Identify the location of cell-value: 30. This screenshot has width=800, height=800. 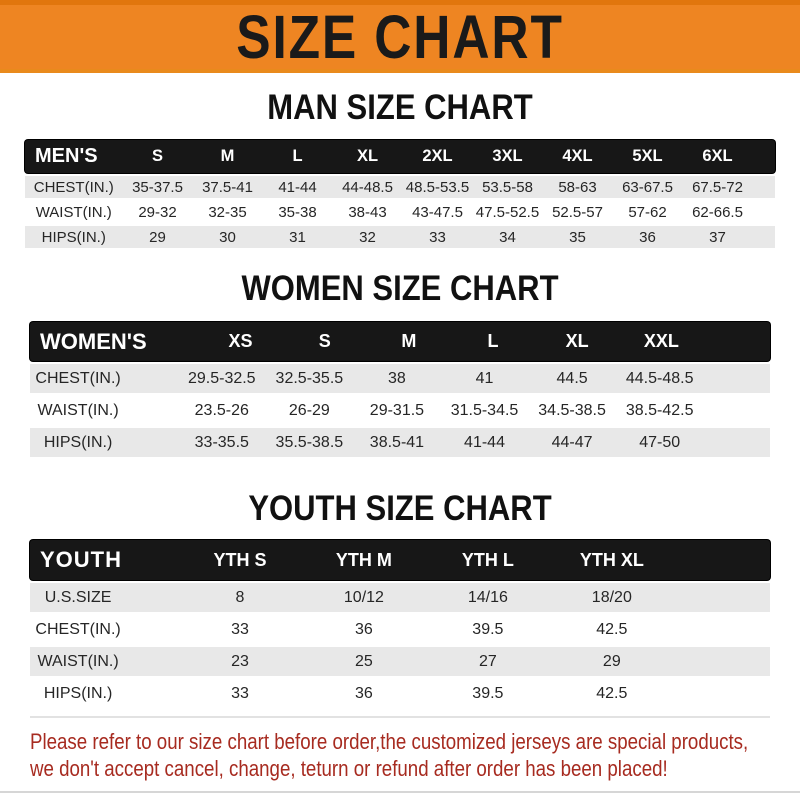
(227, 237).